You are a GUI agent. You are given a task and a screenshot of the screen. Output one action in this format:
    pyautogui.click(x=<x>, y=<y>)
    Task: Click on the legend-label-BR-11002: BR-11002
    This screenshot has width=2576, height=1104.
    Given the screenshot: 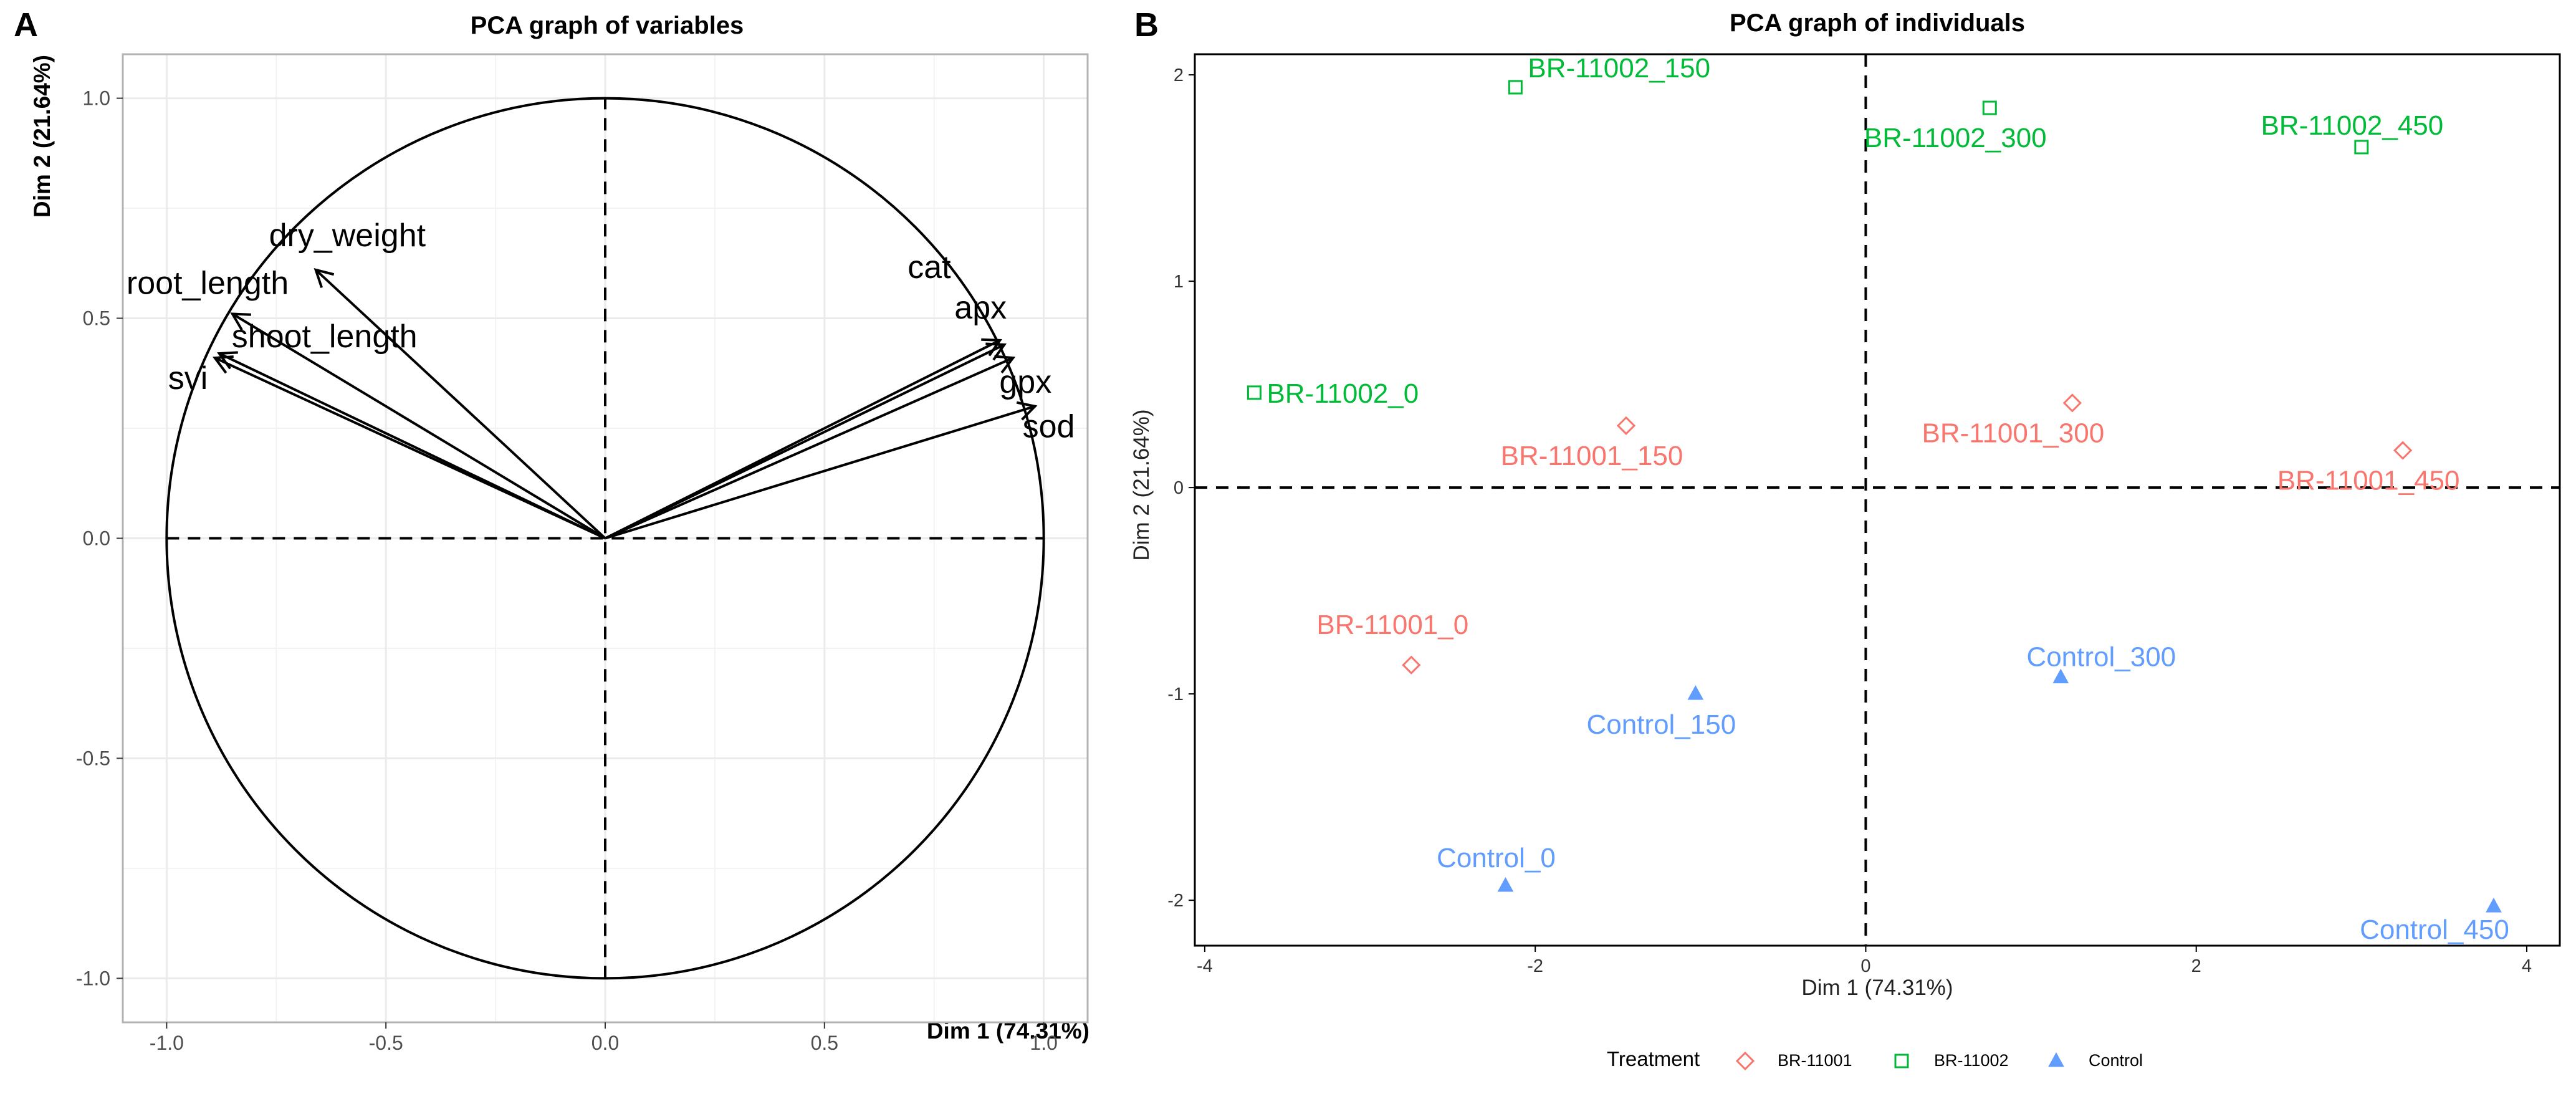 What is the action you would take?
    pyautogui.click(x=1972, y=1060)
    